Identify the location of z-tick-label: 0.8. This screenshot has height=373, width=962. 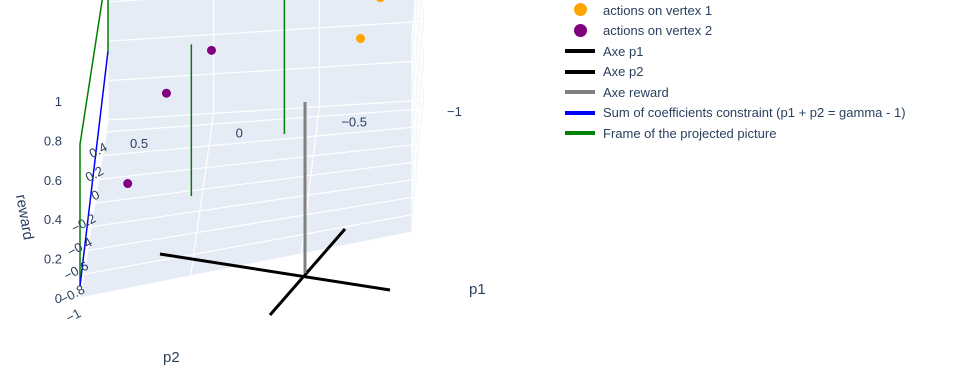
(53, 140).